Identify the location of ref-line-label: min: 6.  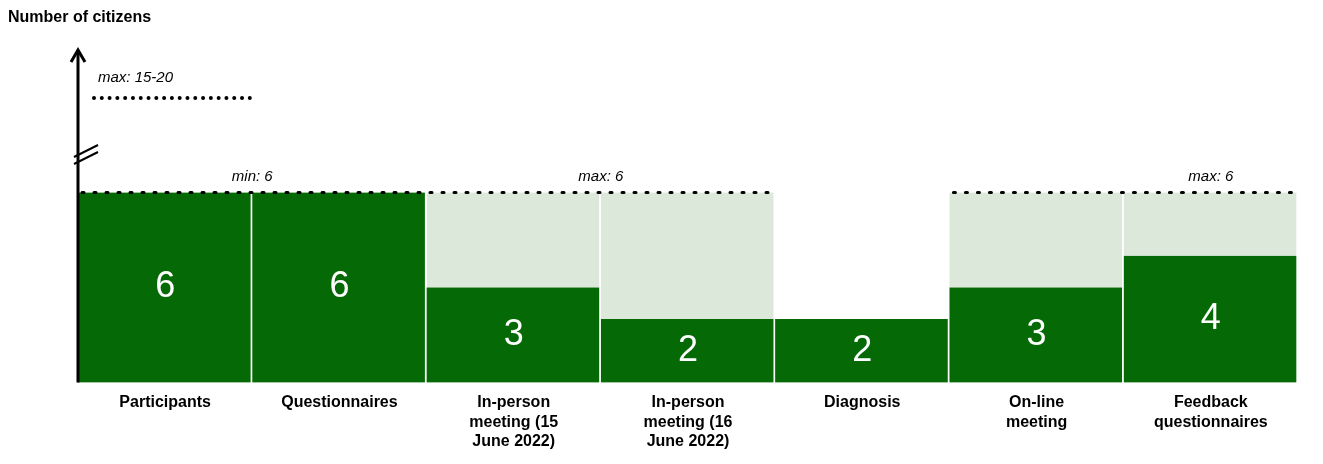
(252, 176).